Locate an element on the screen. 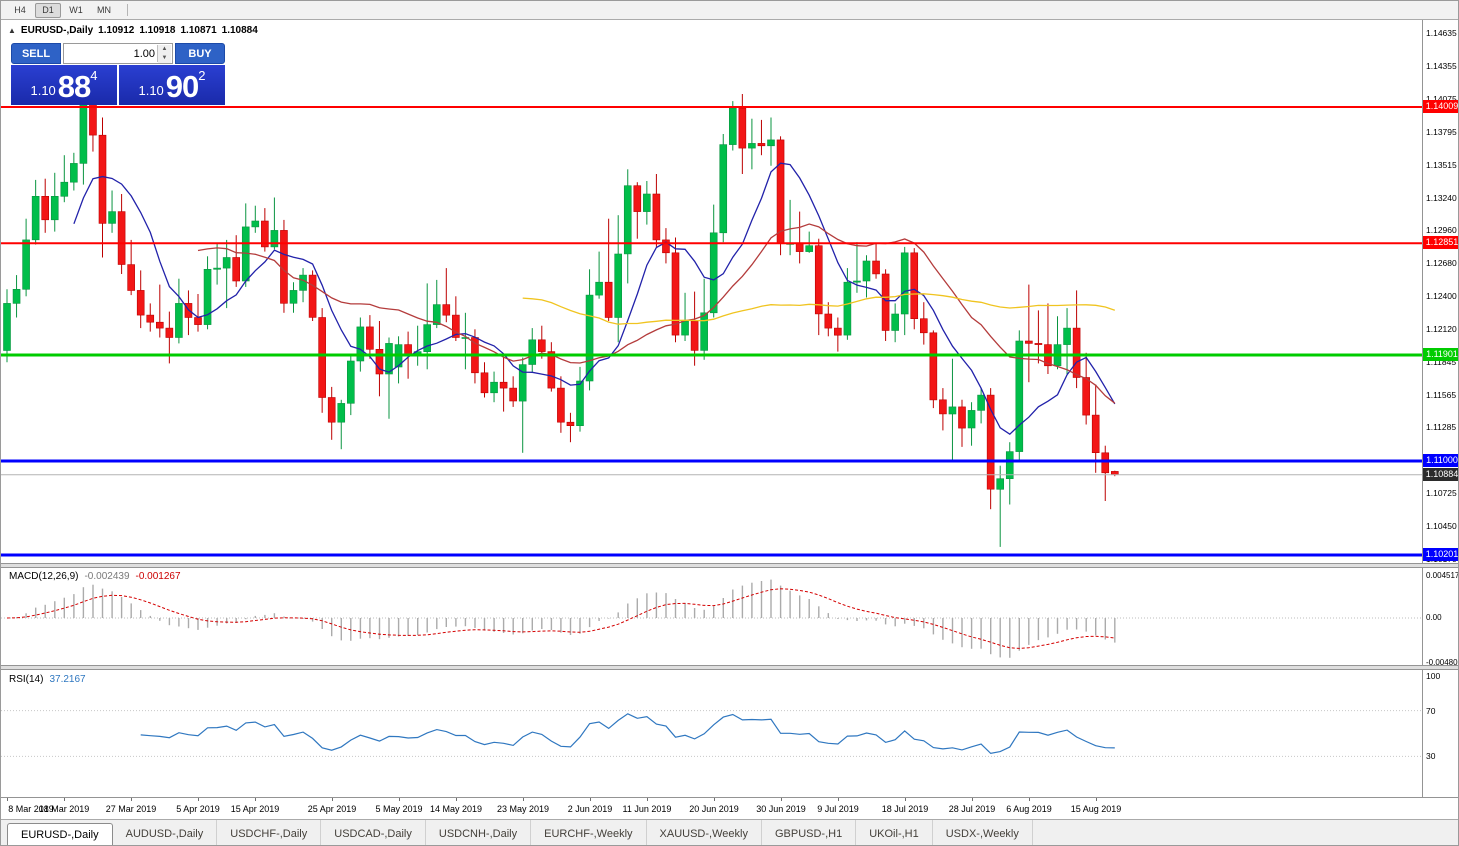  volume-spinner: ▲ ▼ is located at coordinates (164, 54).